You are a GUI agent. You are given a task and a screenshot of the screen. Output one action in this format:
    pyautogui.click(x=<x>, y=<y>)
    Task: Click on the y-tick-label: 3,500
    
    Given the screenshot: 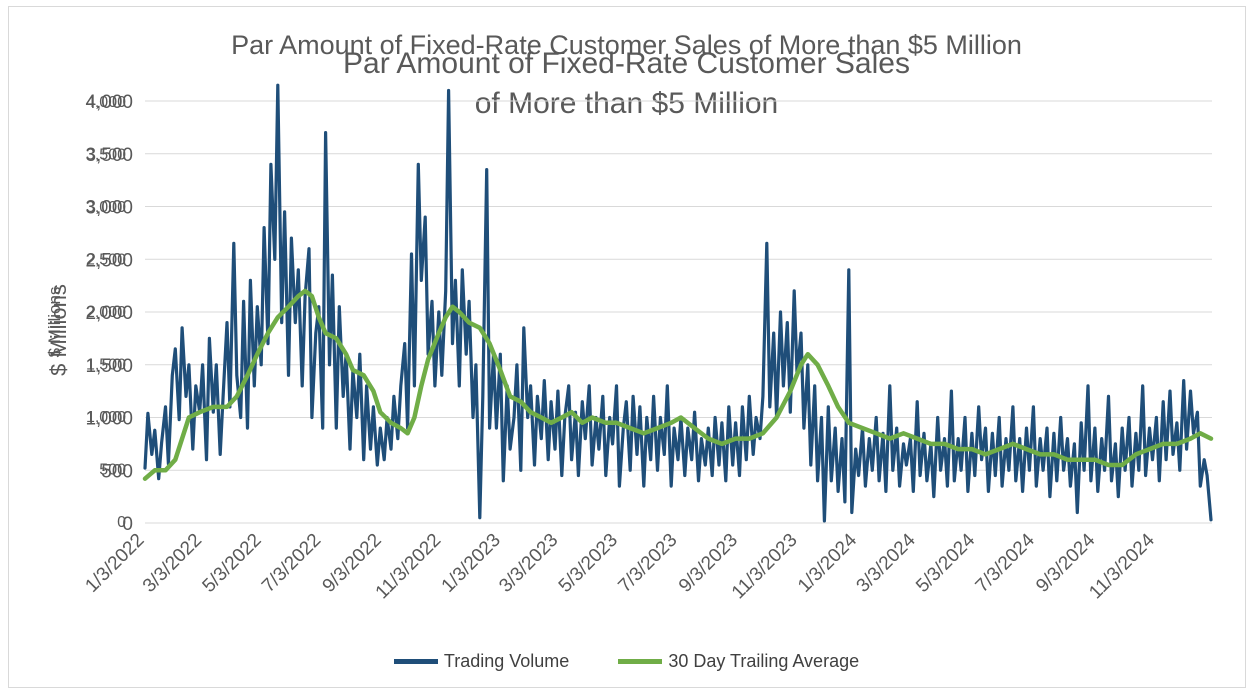 What is the action you would take?
    pyautogui.click(x=109, y=155)
    